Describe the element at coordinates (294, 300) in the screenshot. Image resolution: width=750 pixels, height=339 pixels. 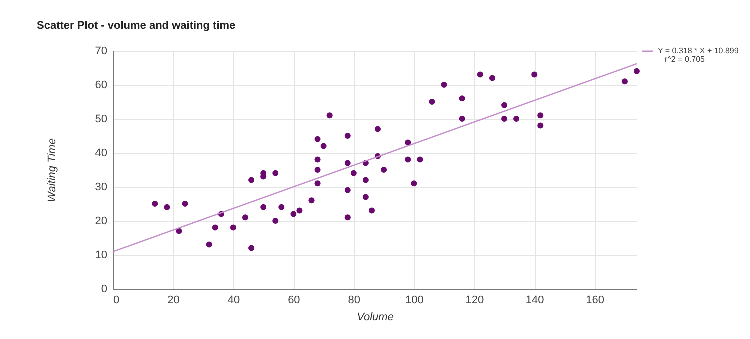
I see `x-tick-label: 60` at that location.